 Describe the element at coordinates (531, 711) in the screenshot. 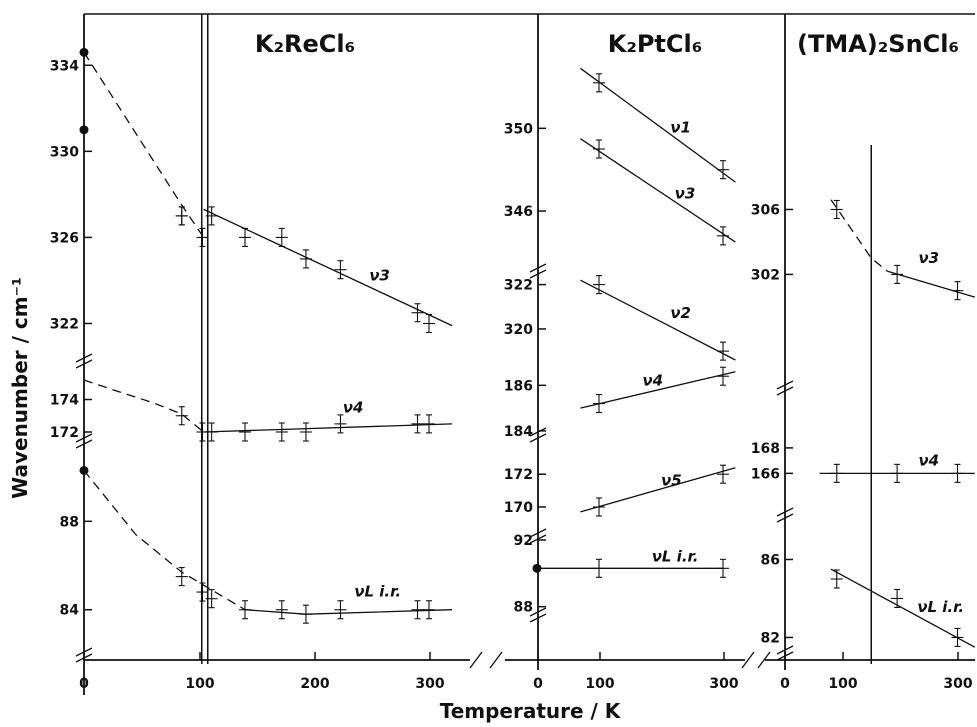

I see `x-axis-title: Temperature / K` at that location.